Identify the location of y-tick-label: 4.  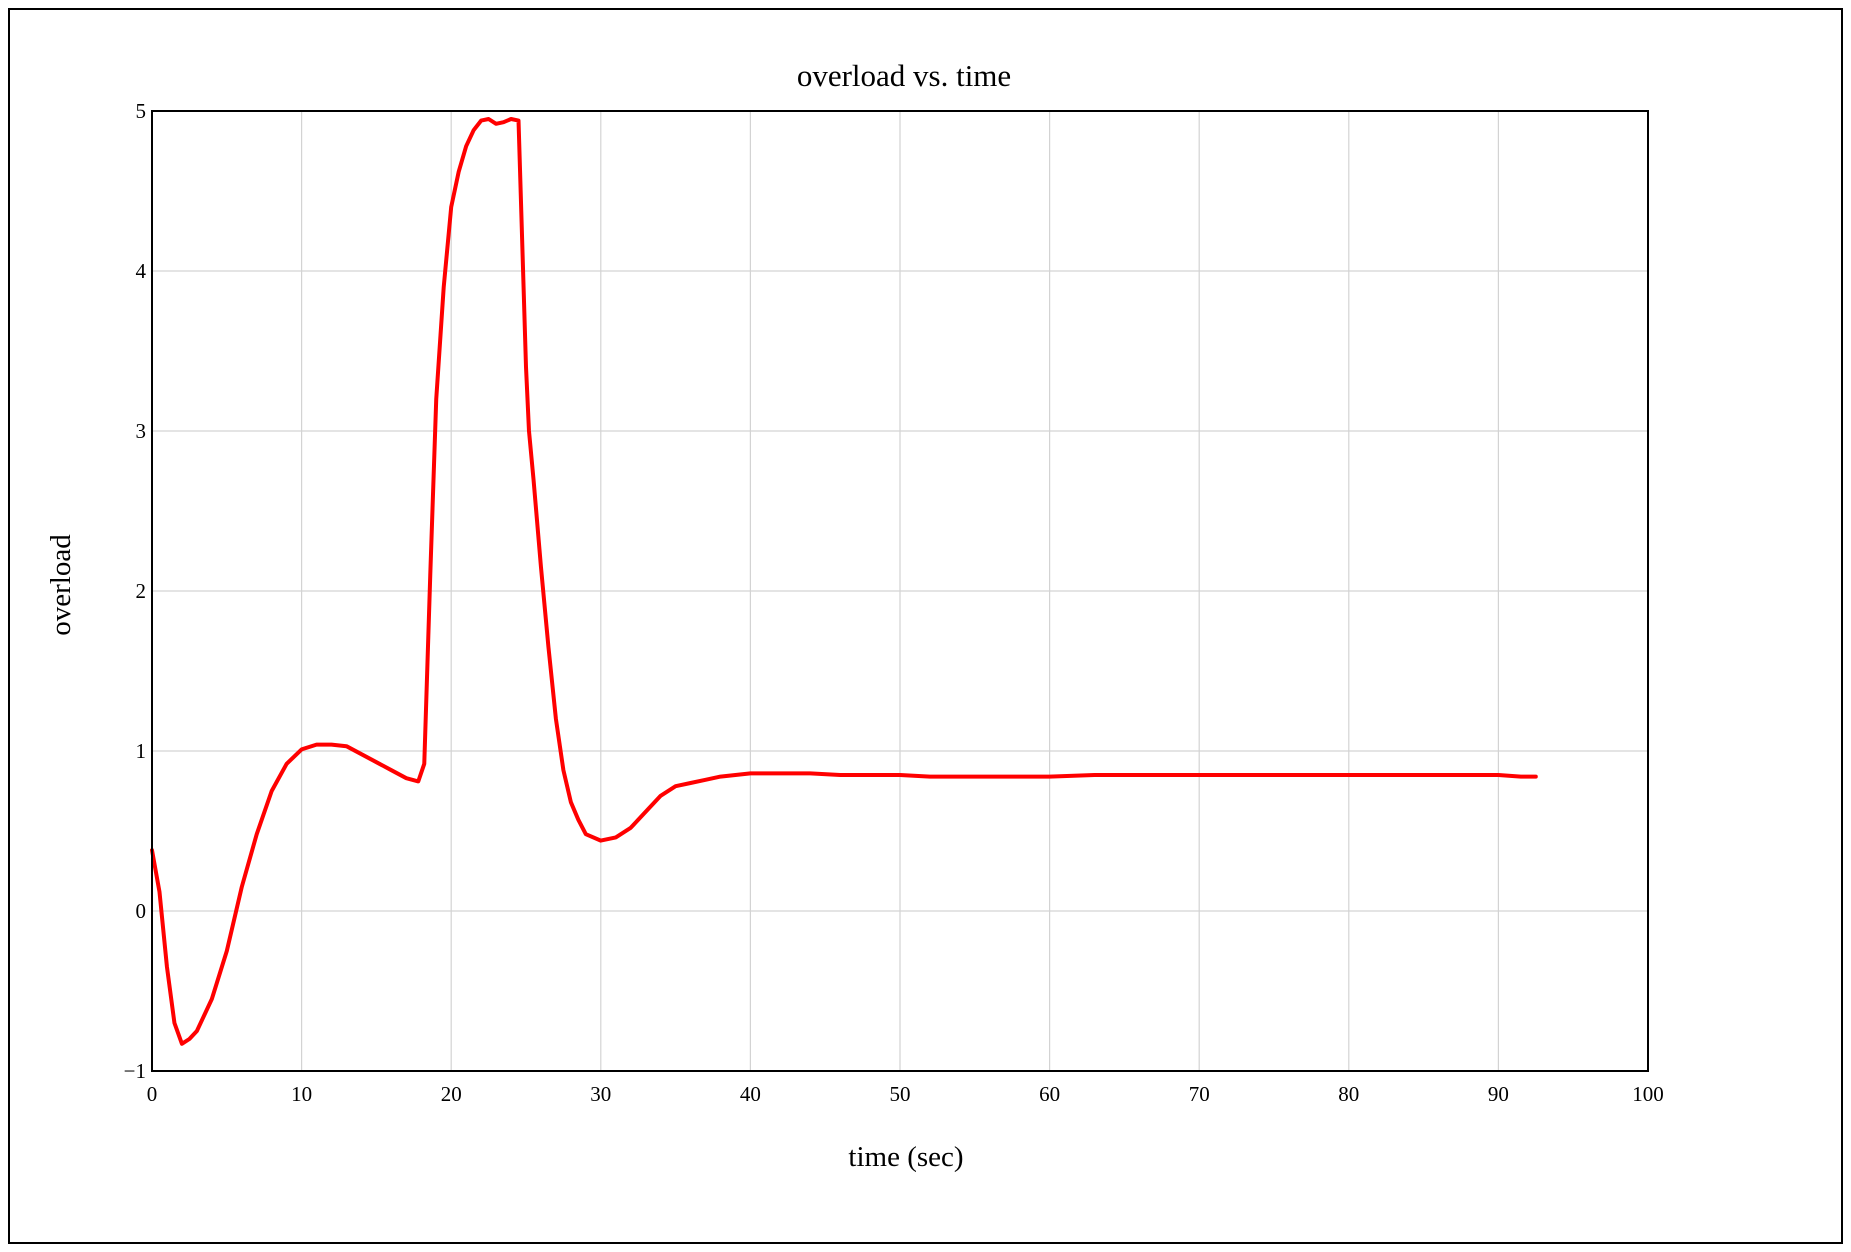
(141, 271).